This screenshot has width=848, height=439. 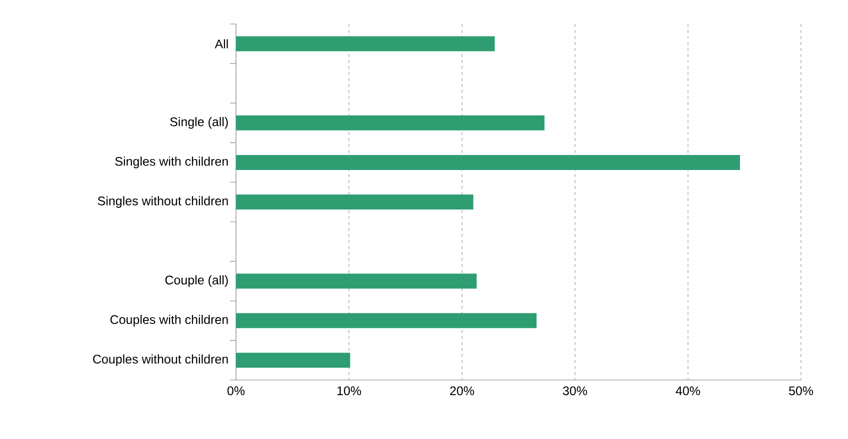 What do you see at coordinates (236, 391) in the screenshot?
I see `x-tick-label: 0%` at bounding box center [236, 391].